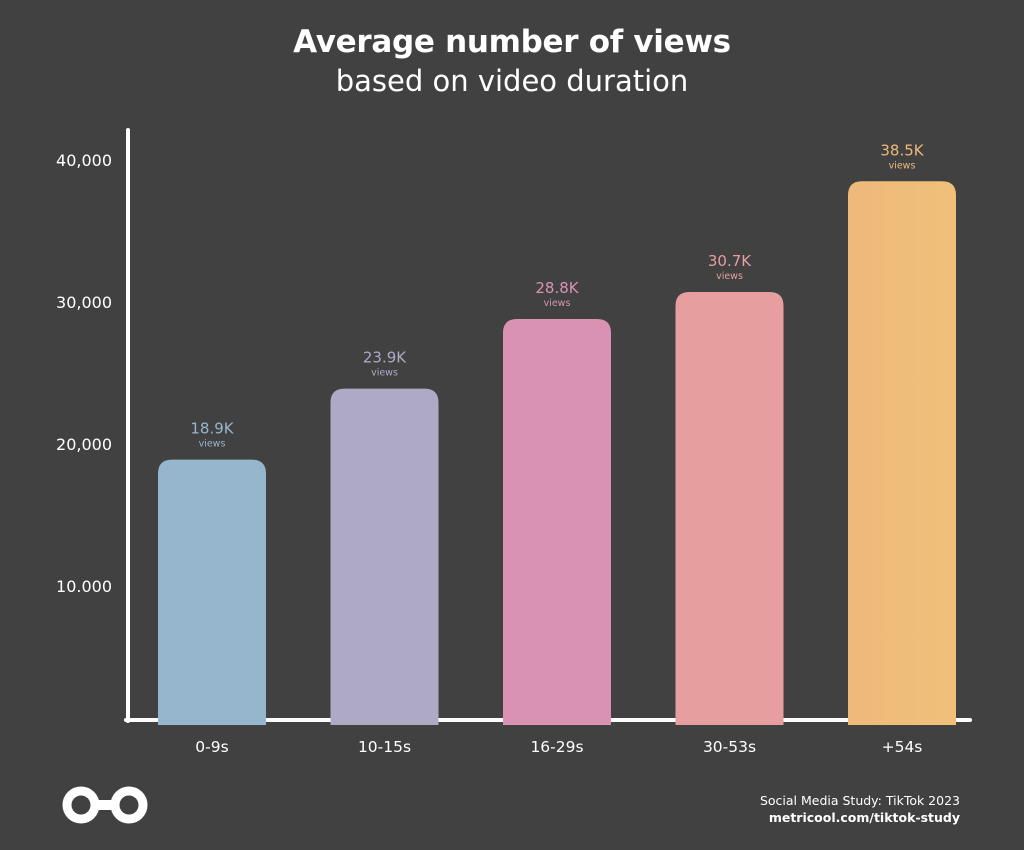  I want to click on chart-title: Average number of views, so click(512, 42).